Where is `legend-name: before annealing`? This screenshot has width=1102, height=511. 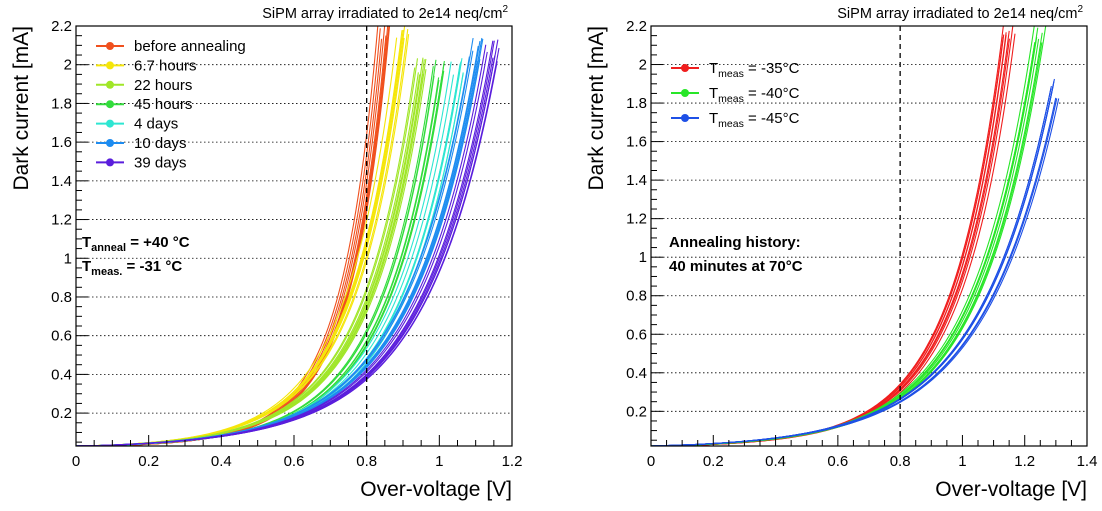 legend-name: before annealing is located at coordinates (190, 46).